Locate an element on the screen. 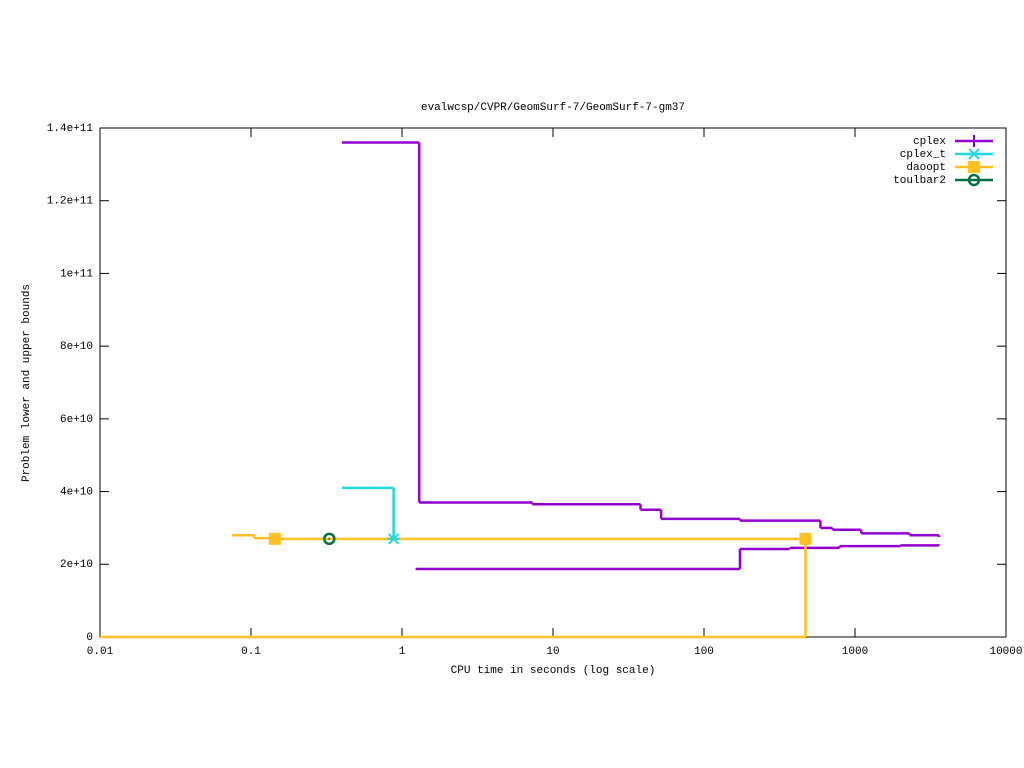 The image size is (1024, 768). y-tick-label: 1e+11 is located at coordinates (76, 274).